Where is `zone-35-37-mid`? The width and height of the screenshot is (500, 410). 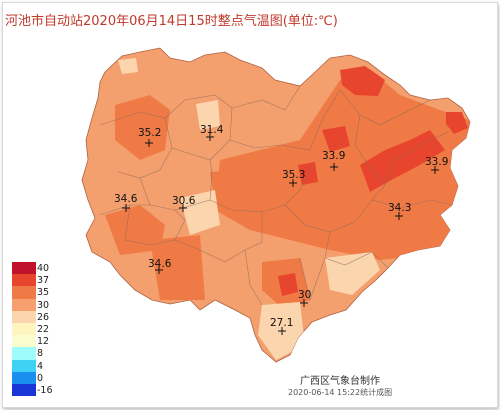 zone-35-37-mid is located at coordinates (225, 187).